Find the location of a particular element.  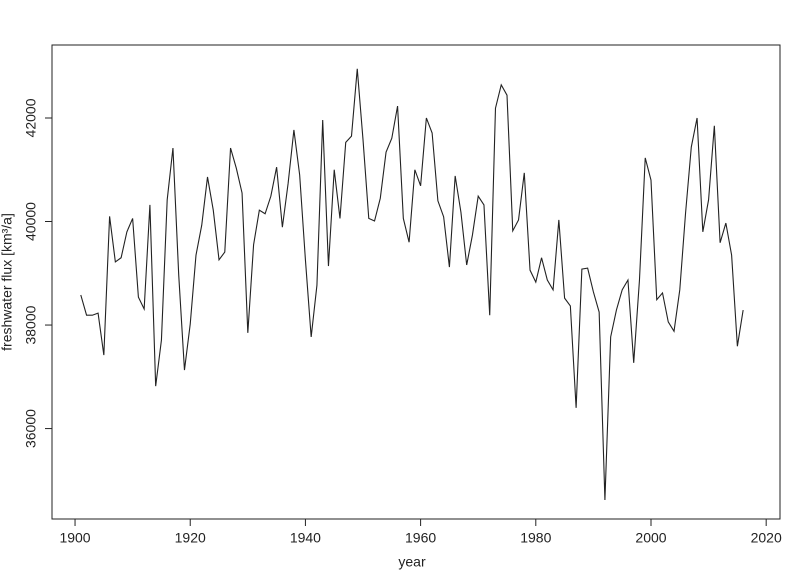

x-axis-label: year is located at coordinates (412, 562).